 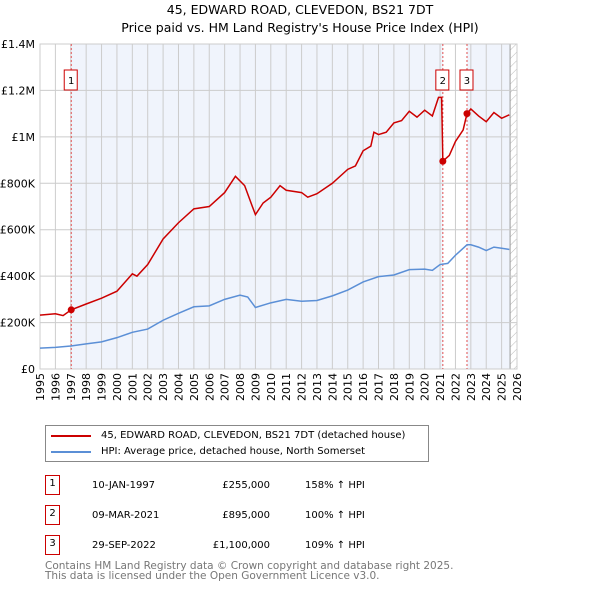 What do you see at coordinates (317, 387) in the screenshot?
I see `x-tick-label: 2013` at bounding box center [317, 387].